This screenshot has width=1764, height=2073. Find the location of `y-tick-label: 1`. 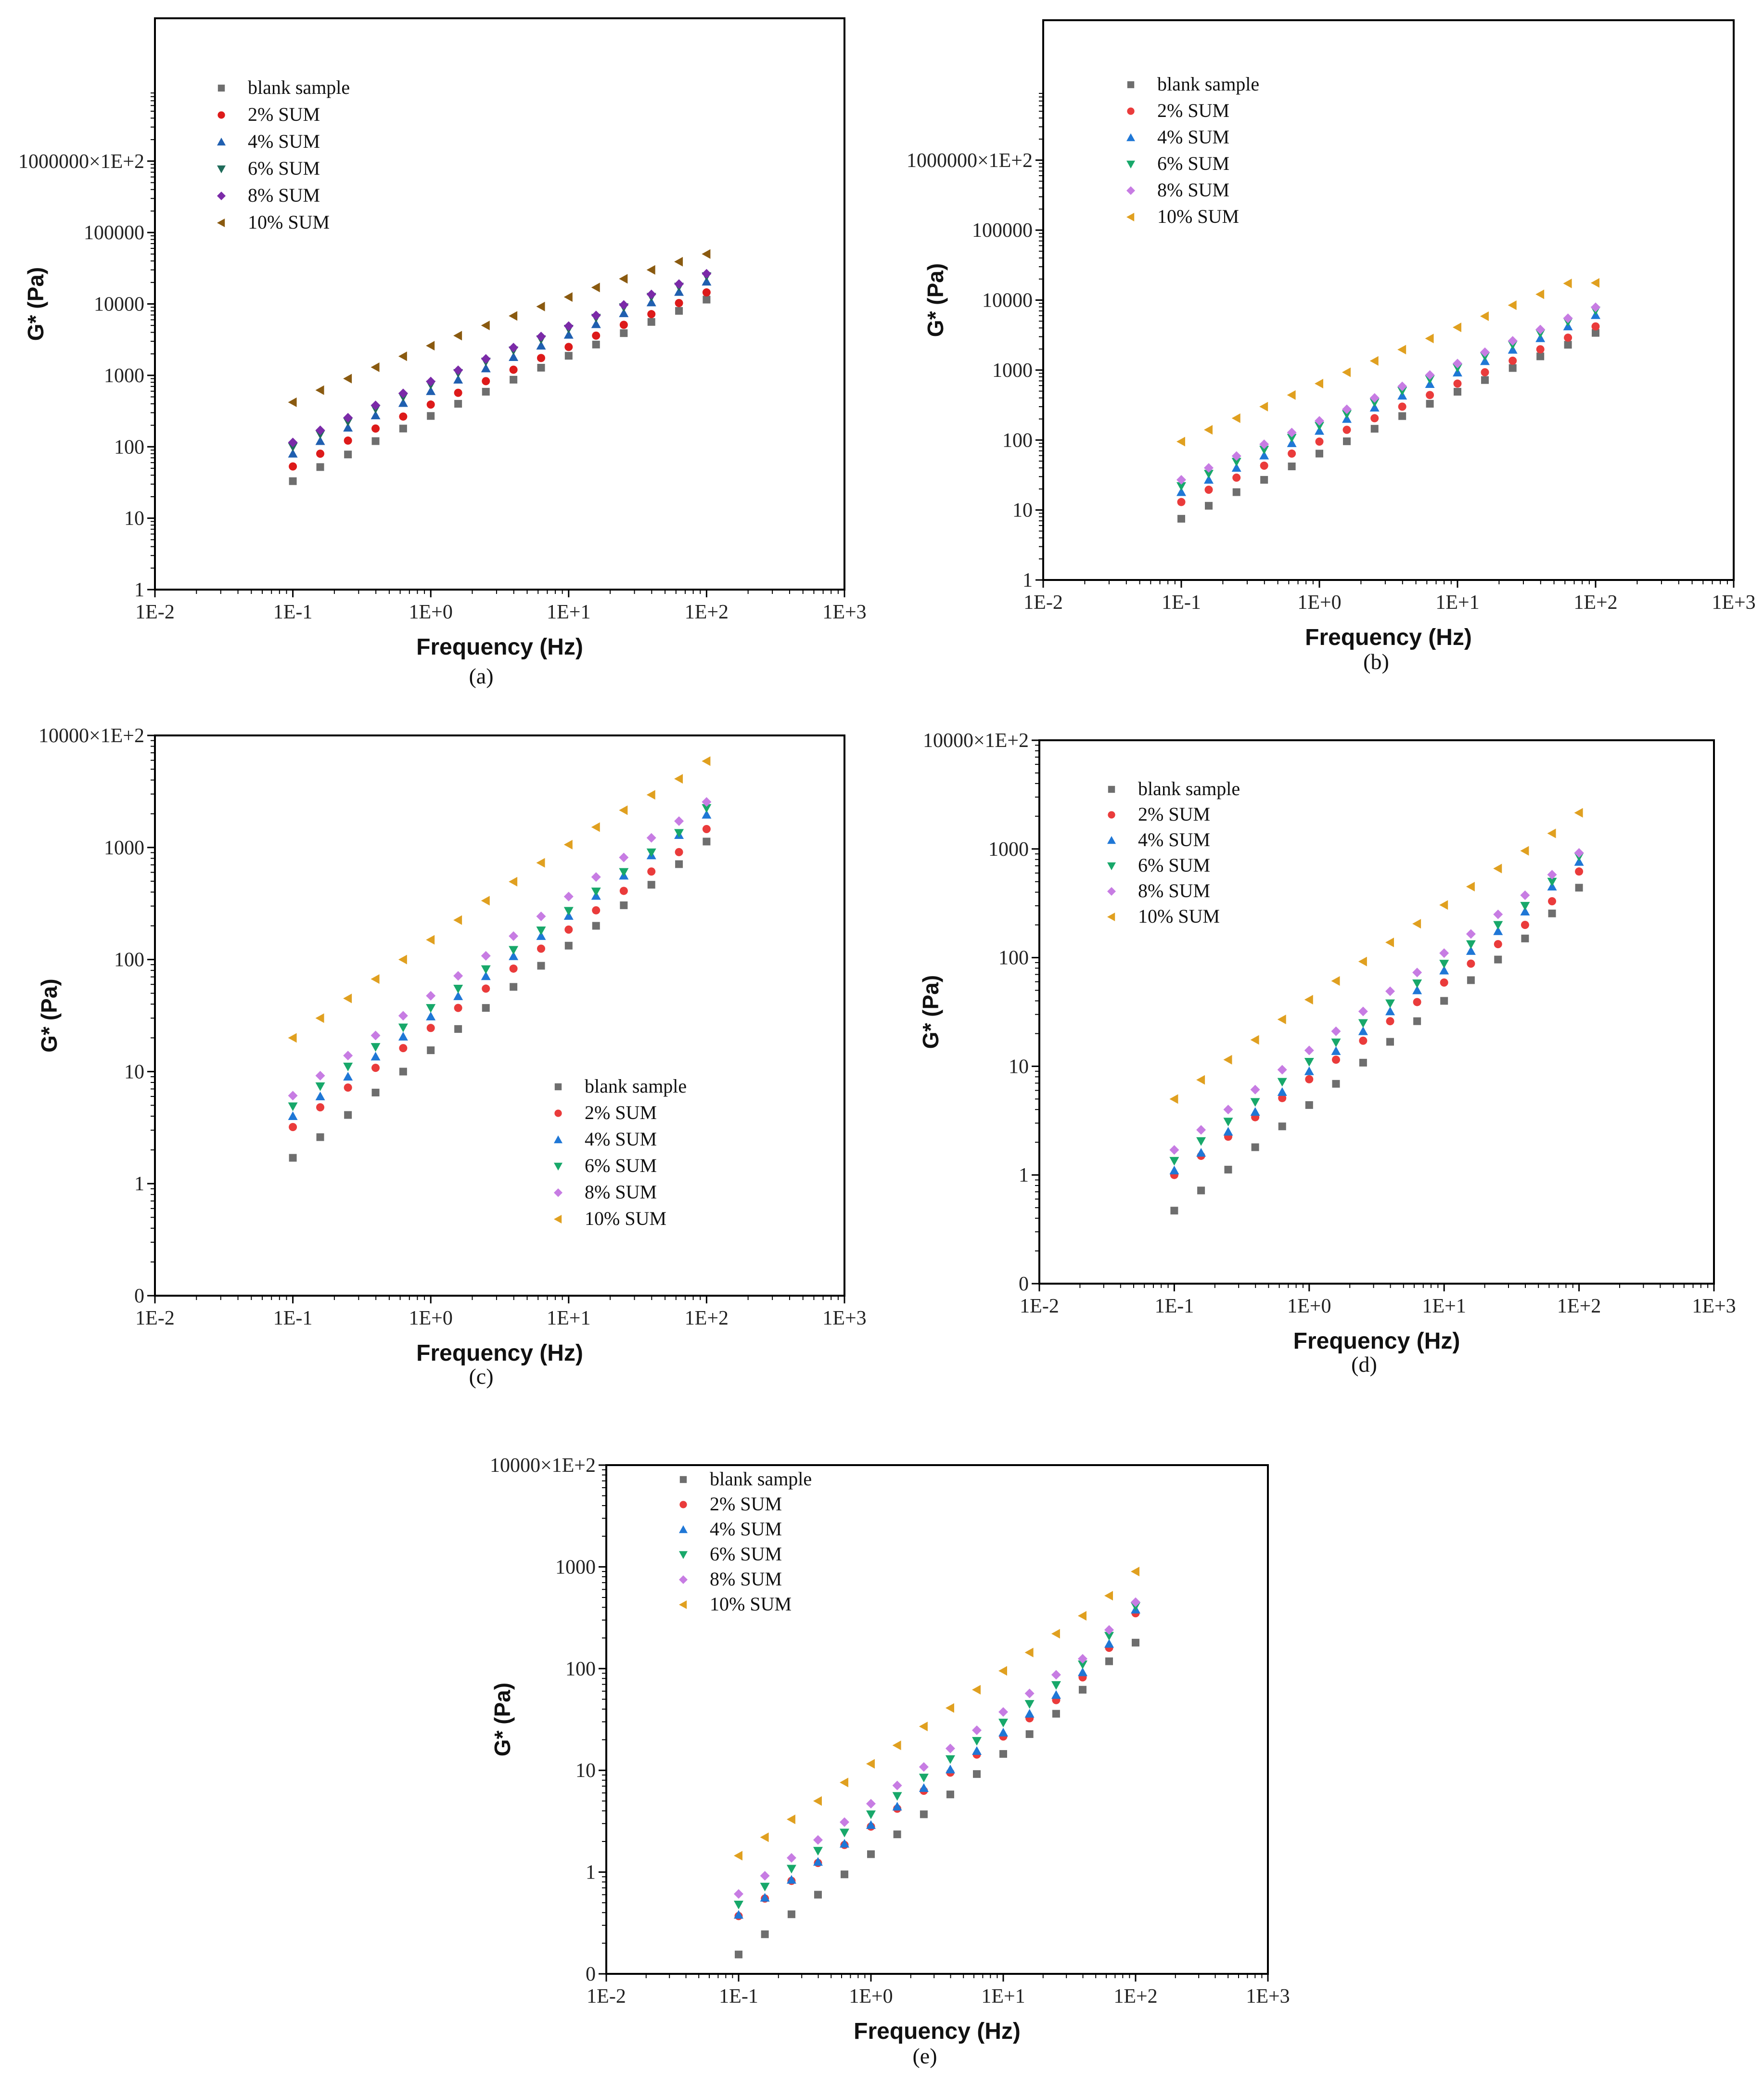

y-tick-label: 1 is located at coordinates (591, 1873).